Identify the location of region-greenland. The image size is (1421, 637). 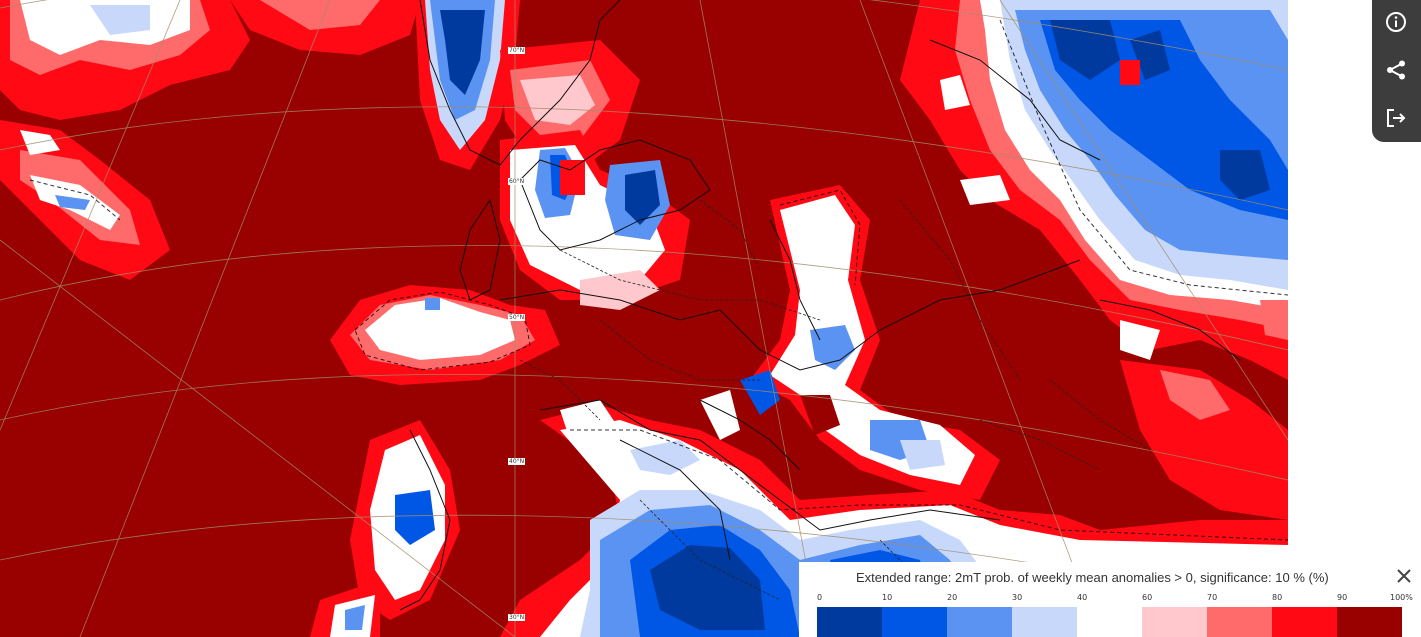
(210, 140).